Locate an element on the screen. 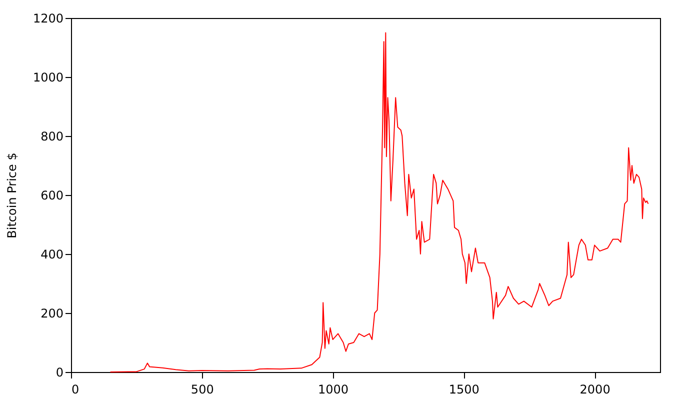 The image size is (680, 400). y-tick-label: 400 is located at coordinates (52, 255).